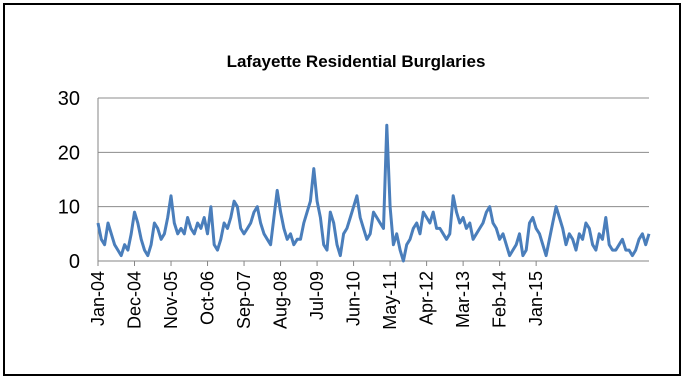 The width and height of the screenshot is (688, 383). What do you see at coordinates (317, 295) in the screenshot?
I see `x-tick-label: Jul-09` at bounding box center [317, 295].